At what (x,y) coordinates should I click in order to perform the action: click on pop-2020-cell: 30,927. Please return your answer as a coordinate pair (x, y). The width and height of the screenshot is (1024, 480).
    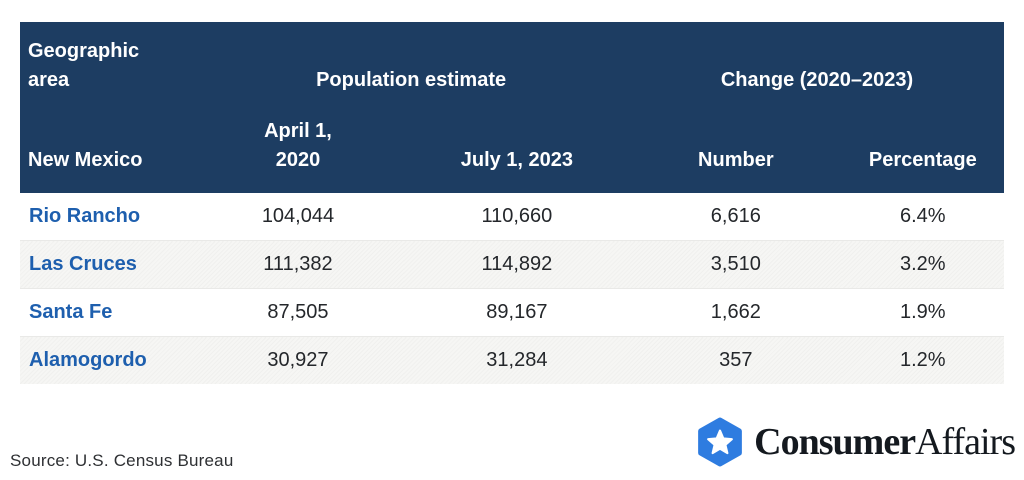
    Looking at the image, I should click on (298, 360).